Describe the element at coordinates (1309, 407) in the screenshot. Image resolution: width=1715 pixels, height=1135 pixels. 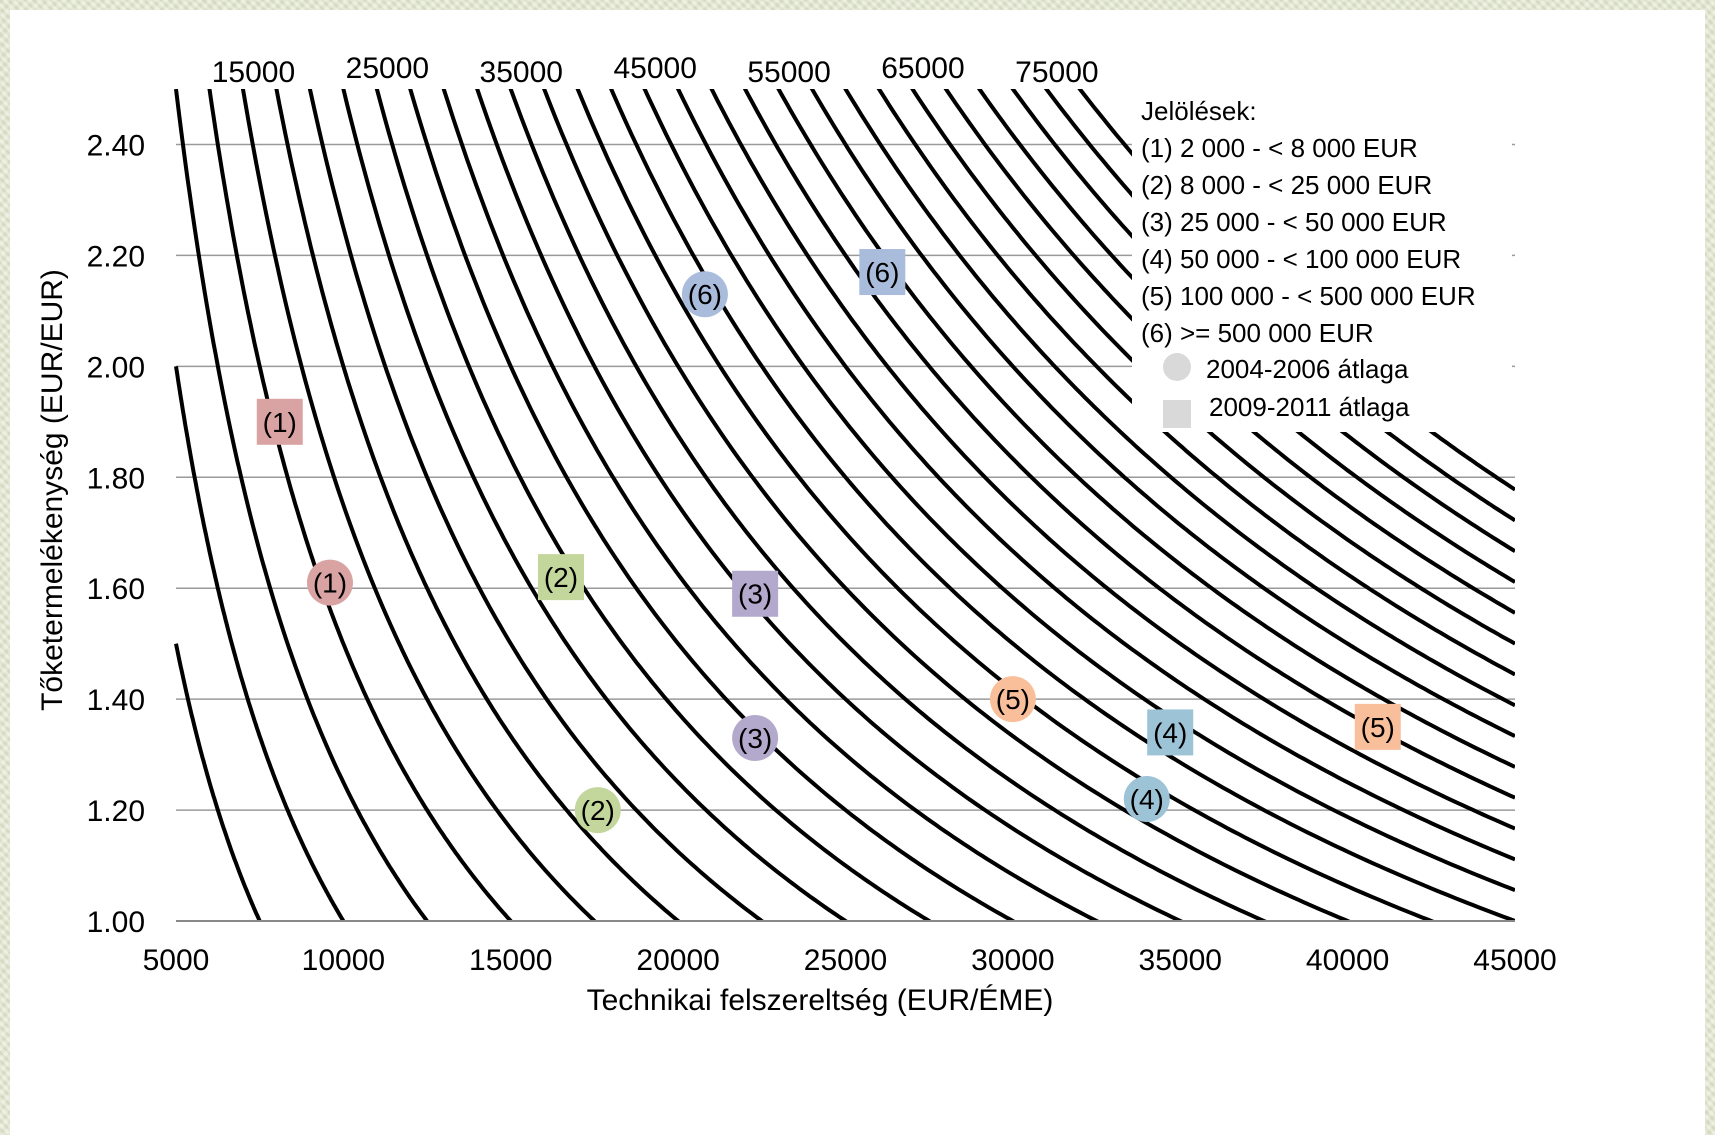
I see `legend-square-label: 2009-2011 átlaga` at that location.